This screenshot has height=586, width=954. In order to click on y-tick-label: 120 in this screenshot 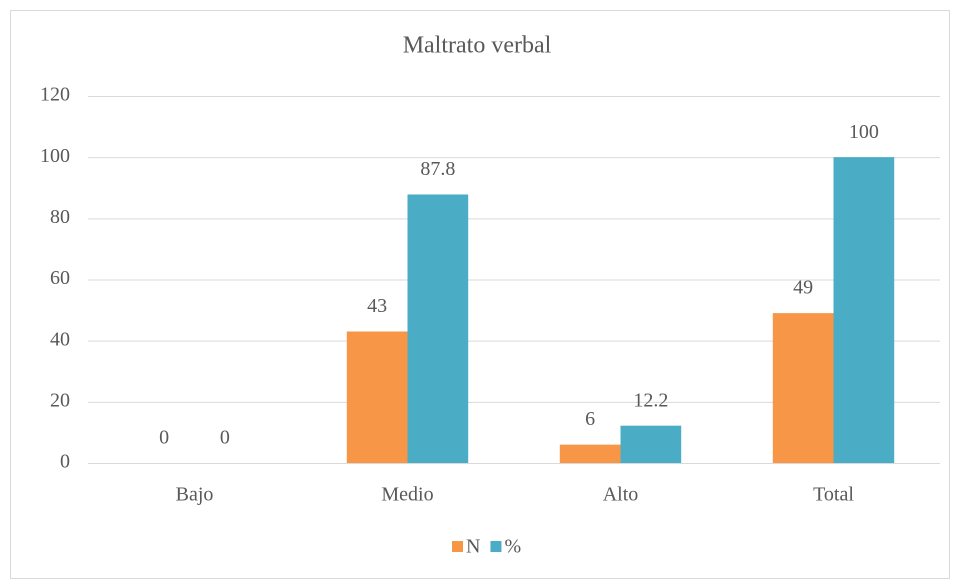, I will do `click(55, 95)`.